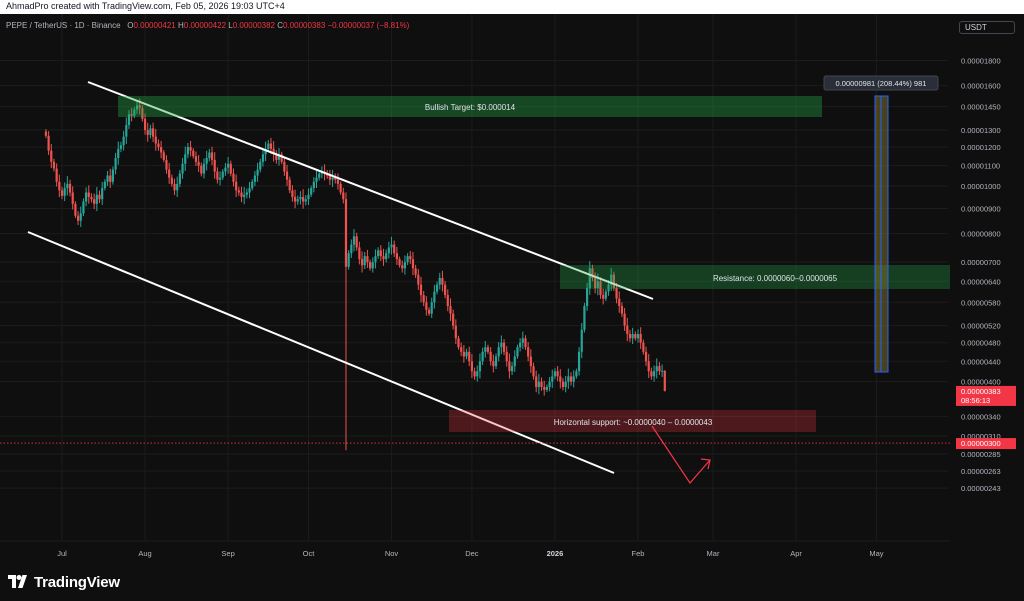 The width and height of the screenshot is (1024, 601). What do you see at coordinates (632, 421) in the screenshot?
I see `support-zone` at bounding box center [632, 421].